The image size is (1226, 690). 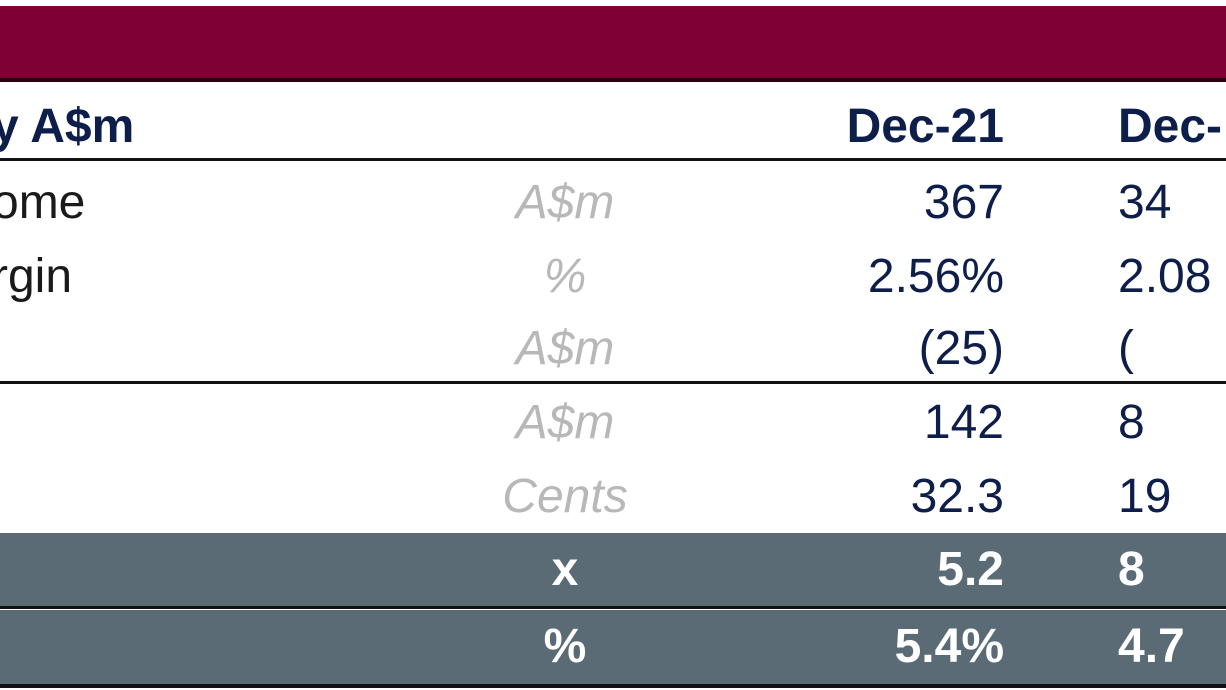 I want to click on header-col1: Dec-21, so click(x=925, y=126).